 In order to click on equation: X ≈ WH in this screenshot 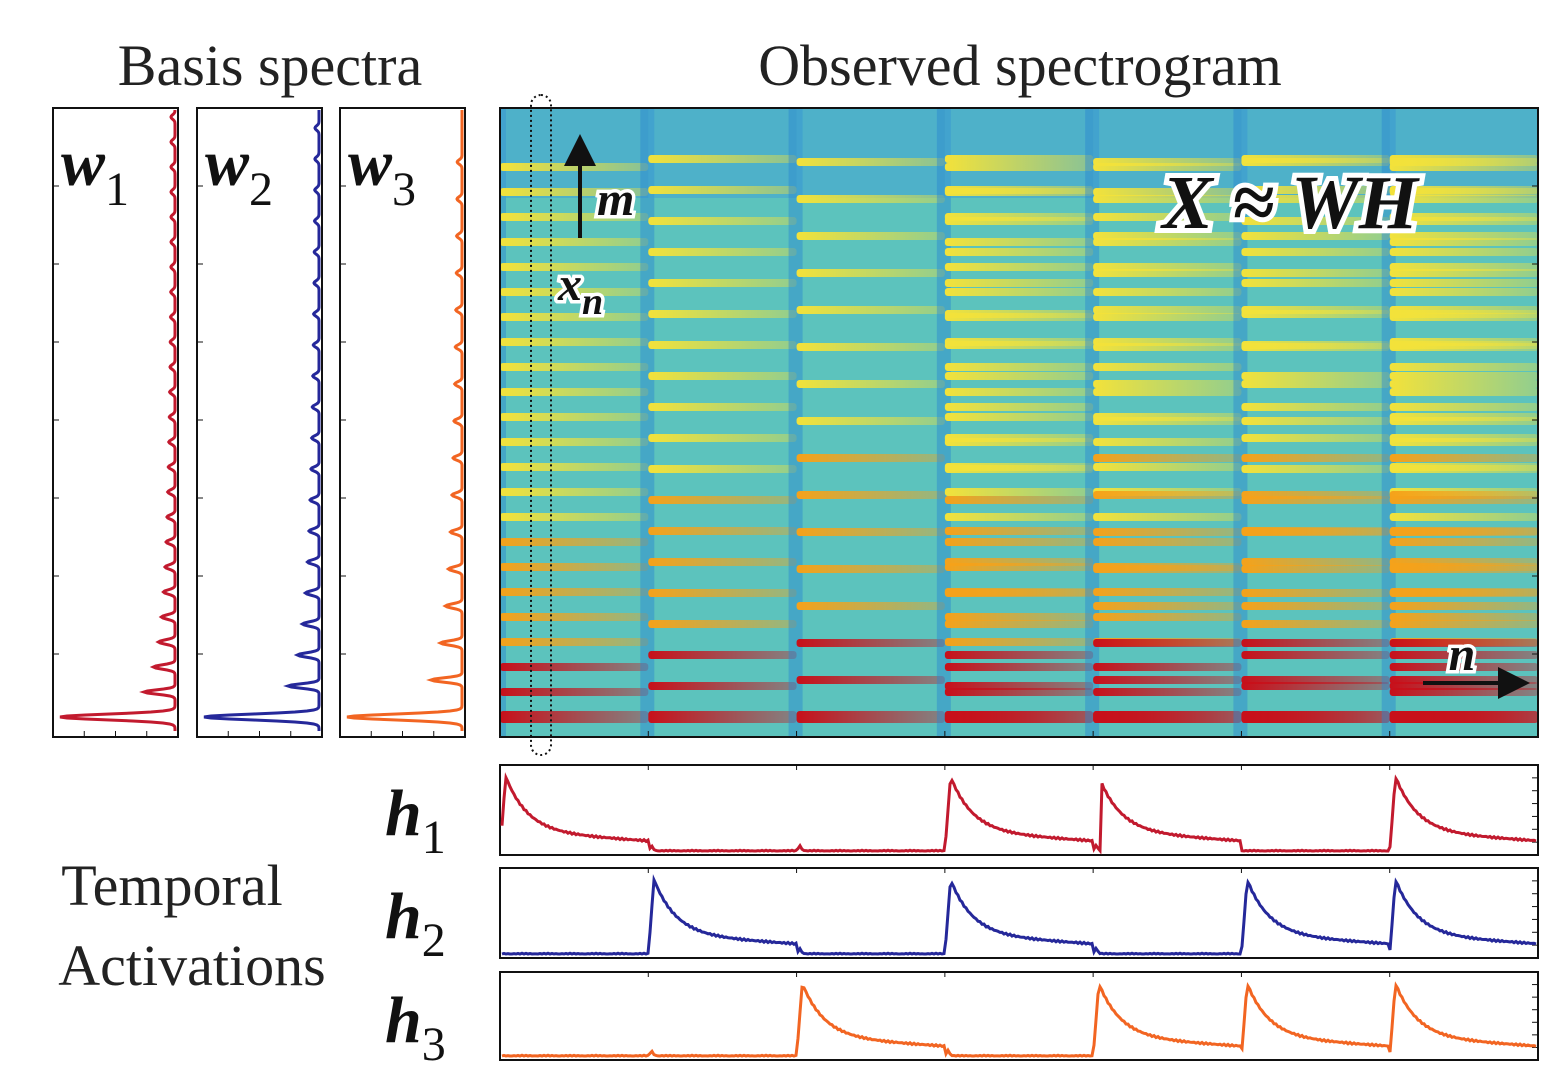, I will do `click(1290, 203)`.